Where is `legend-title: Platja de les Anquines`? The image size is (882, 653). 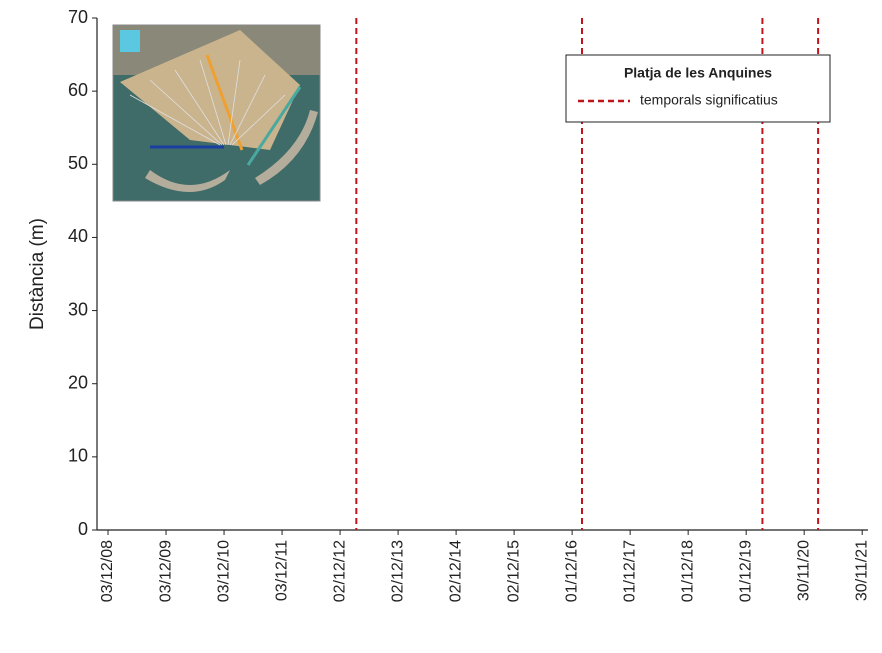 legend-title: Platja de les Anquines is located at coordinates (698, 73).